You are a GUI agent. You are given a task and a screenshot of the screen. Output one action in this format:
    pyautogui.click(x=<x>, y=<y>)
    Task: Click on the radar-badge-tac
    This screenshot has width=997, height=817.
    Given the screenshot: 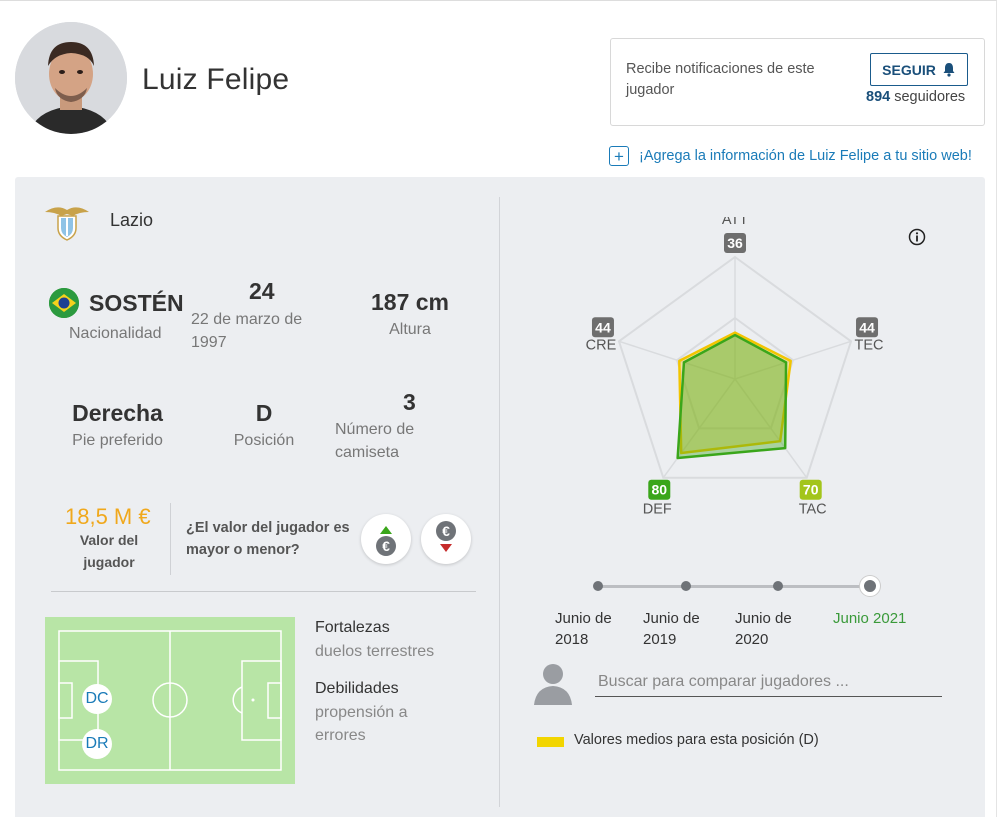 What is the action you would take?
    pyautogui.click(x=810, y=489)
    